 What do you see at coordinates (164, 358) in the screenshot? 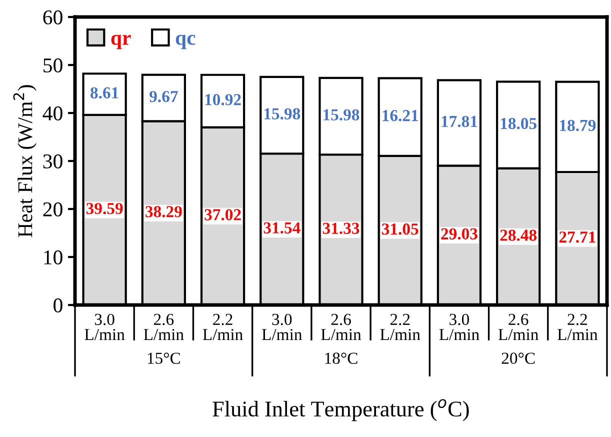
I see `text: 15°C` at bounding box center [164, 358].